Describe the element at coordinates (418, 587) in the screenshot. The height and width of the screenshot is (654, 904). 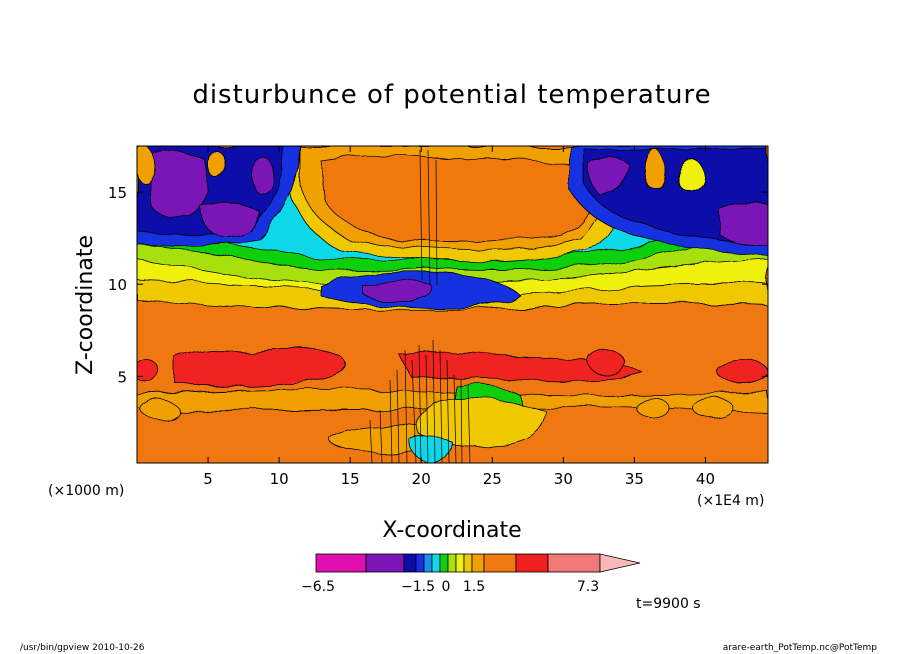
I see `colorbar-label: −1.5` at that location.